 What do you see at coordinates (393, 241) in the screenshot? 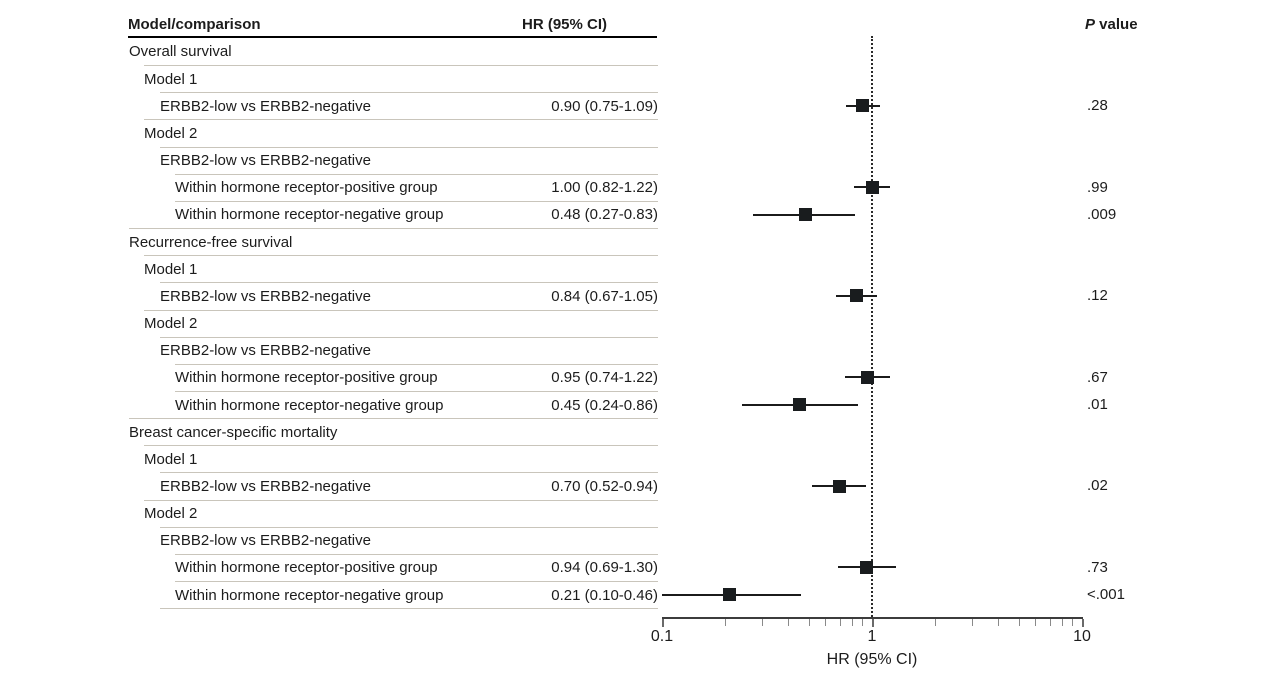
I see `table-row: Recurrence-free survival` at bounding box center [393, 241].